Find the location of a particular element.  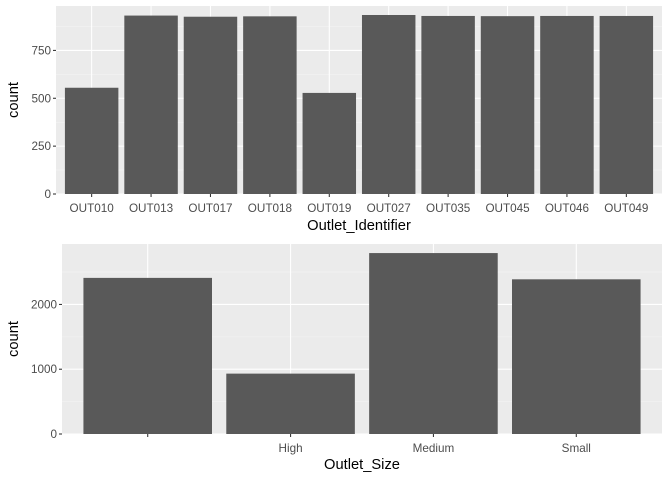

x-axis-title: Outlet_Identifier is located at coordinates (359, 226).